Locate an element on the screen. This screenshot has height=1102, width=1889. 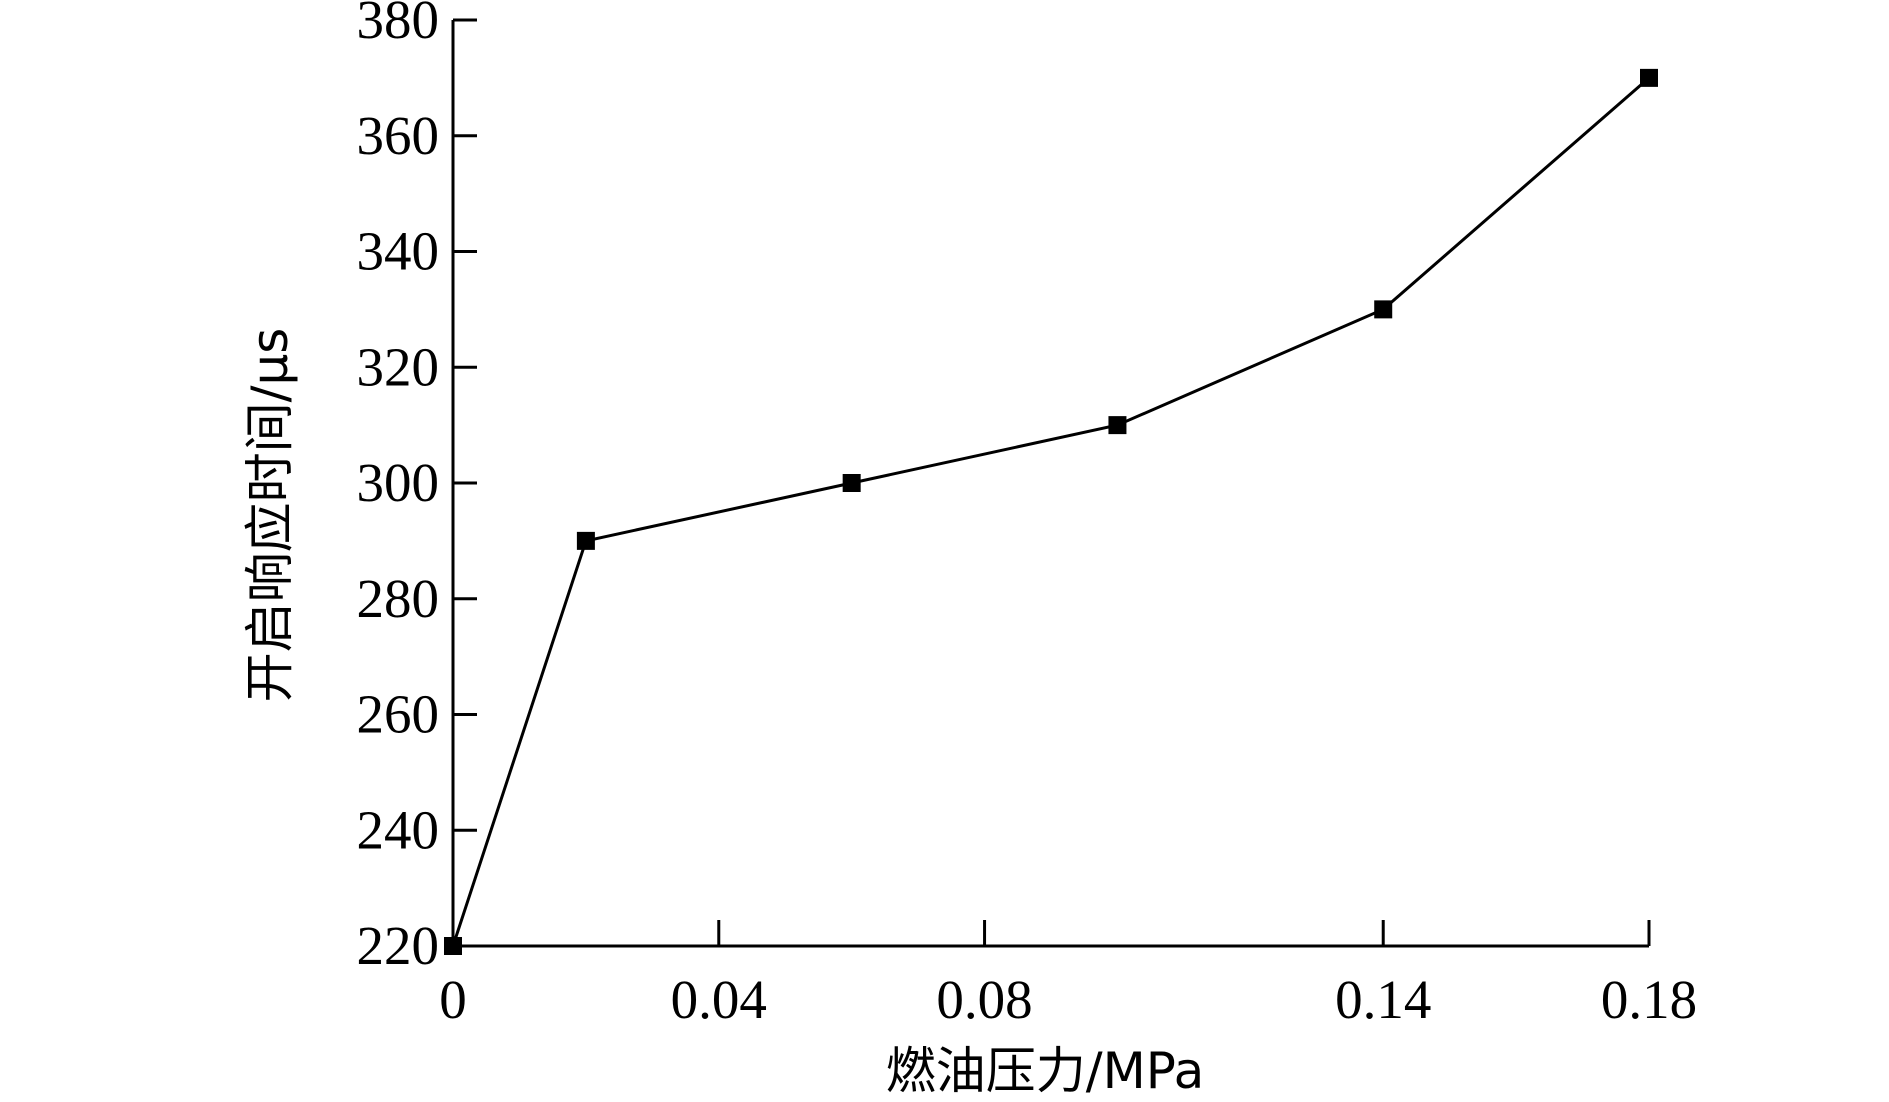
x-tick-label: 0.18 is located at coordinates (1649, 999).